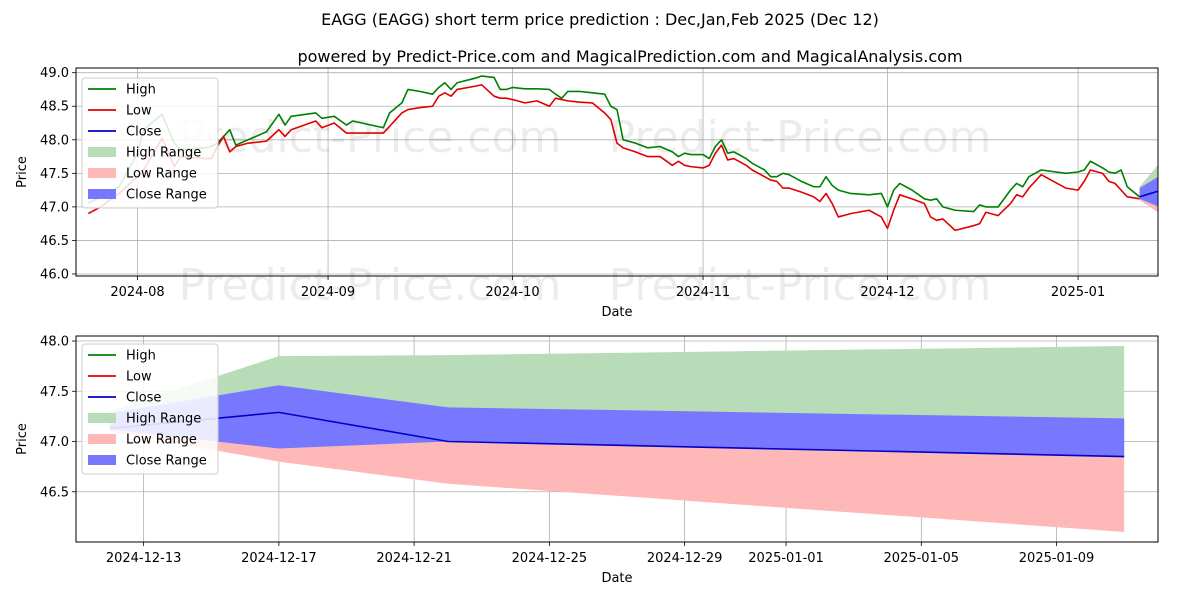 This screenshot has width=1200, height=600. Describe the element at coordinates (1078, 292) in the screenshot. I see `x-tick-label: 2025-01` at that location.